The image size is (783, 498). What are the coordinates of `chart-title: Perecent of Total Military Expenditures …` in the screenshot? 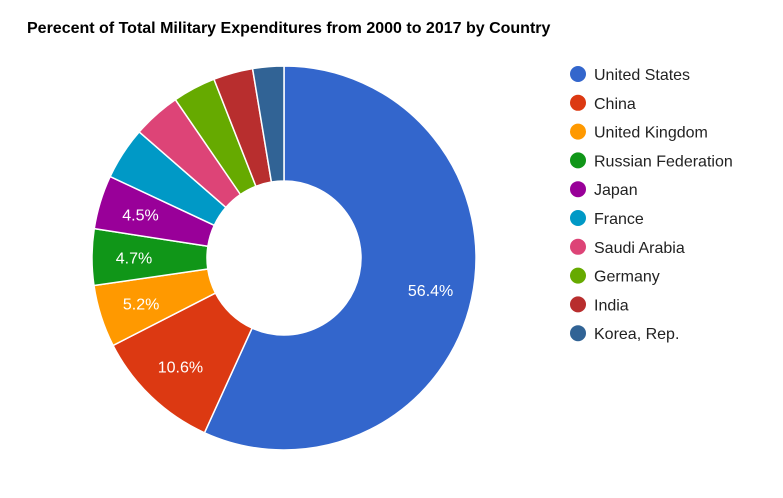 It's located at (289, 28).